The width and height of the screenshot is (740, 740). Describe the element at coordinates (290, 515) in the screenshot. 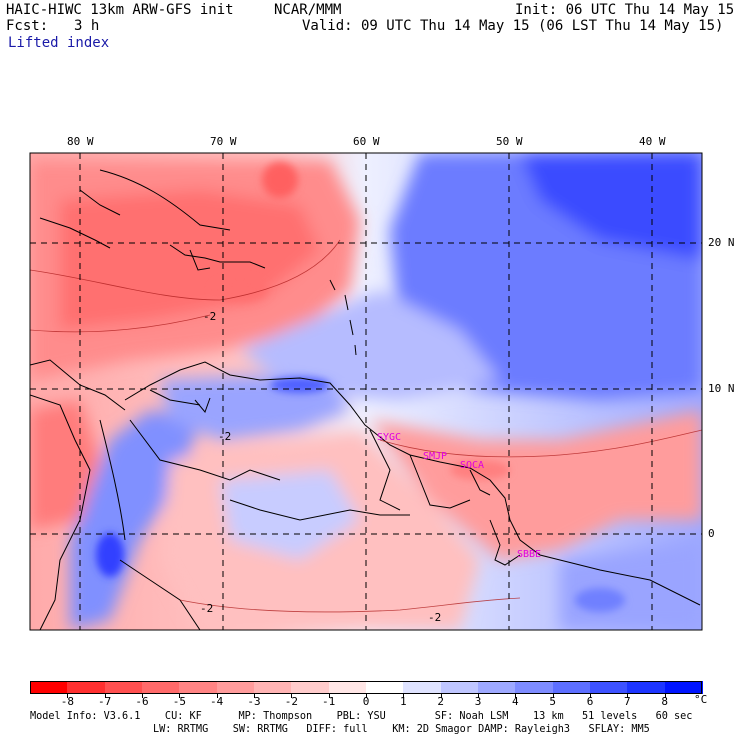

I see `amazon-blue-patch` at that location.